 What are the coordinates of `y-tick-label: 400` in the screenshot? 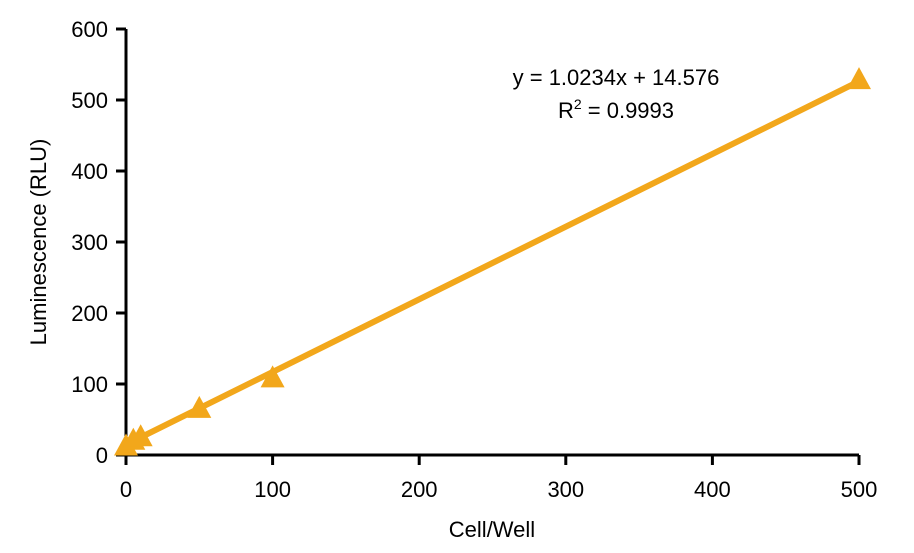 It's located at (89, 171).